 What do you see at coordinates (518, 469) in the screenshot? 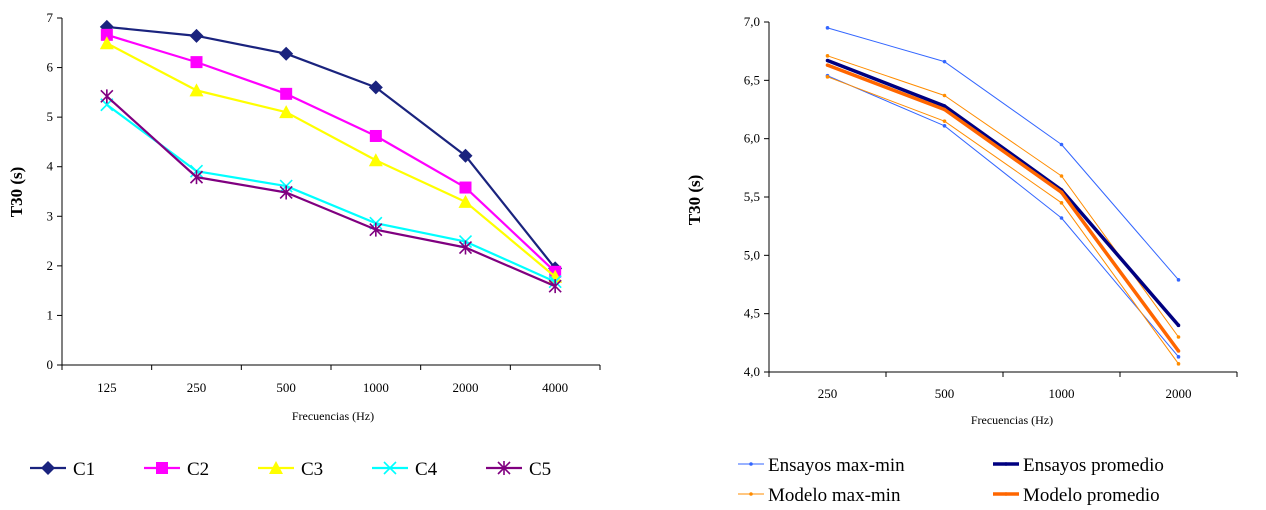
I see `legend-item-C5: C5` at bounding box center [518, 469].